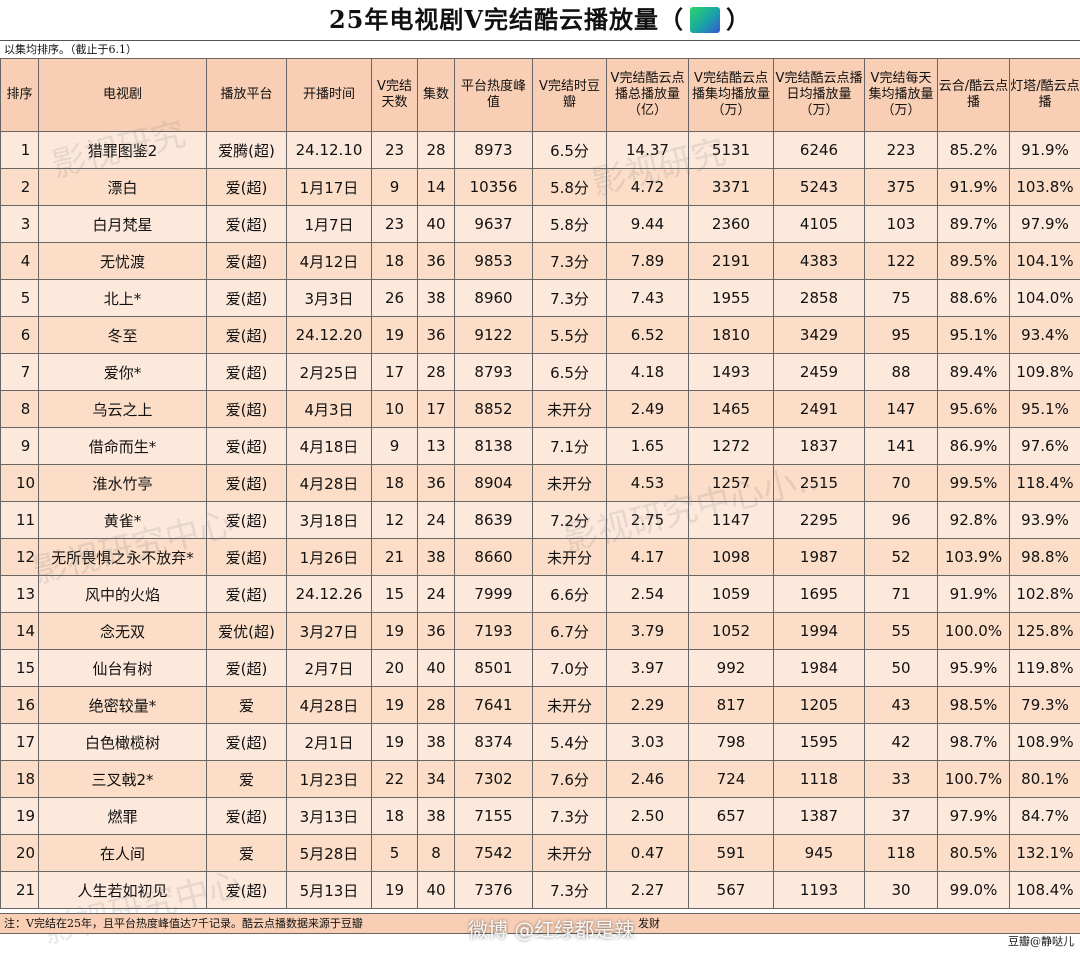 The width and height of the screenshot is (1080, 953). Describe the element at coordinates (731, 557) in the screenshot. I see `per-episode-plays-cell: 1098` at that location.